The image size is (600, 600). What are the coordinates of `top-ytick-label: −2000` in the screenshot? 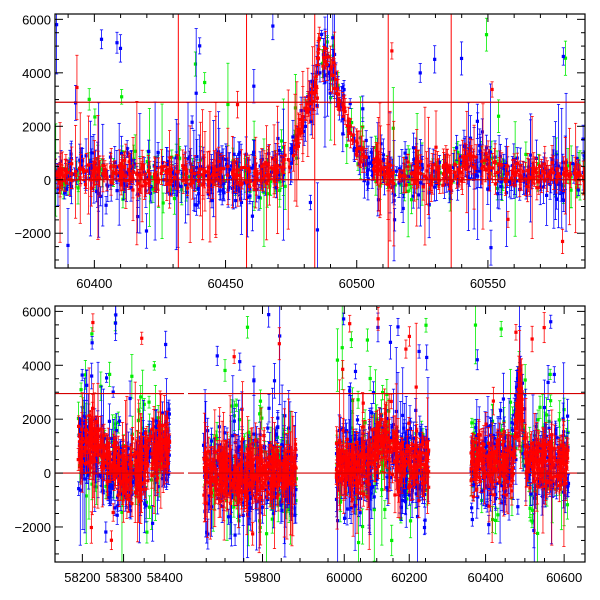 It's located at (32, 233).